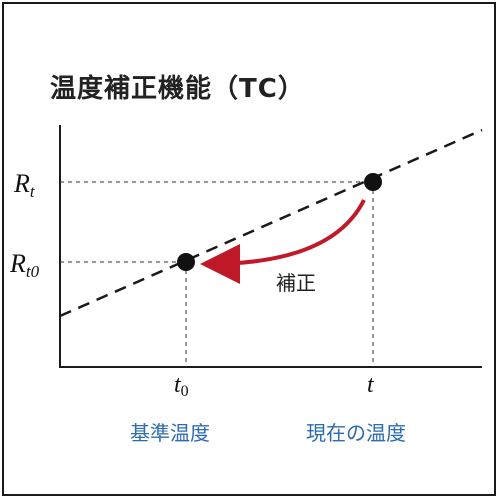 Image resolution: width=500 pixels, height=500 pixels. I want to click on label-t: t, so click(371, 385).